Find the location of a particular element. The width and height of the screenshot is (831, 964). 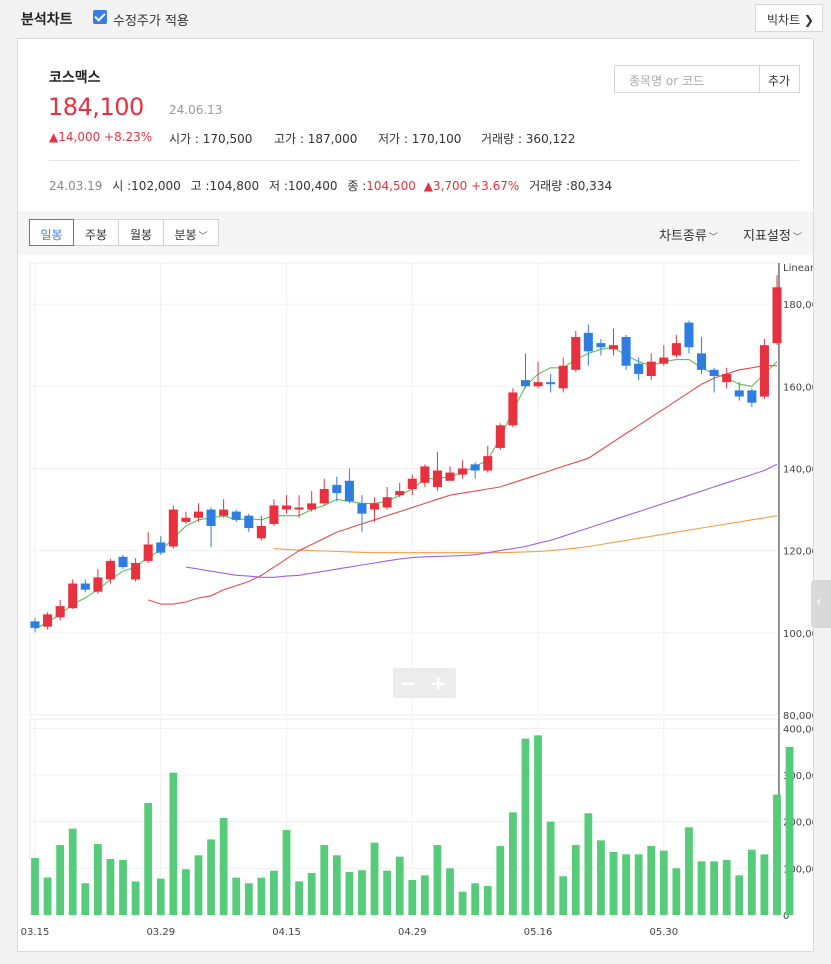

tab-monthly: 월봉 is located at coordinates (141, 232).